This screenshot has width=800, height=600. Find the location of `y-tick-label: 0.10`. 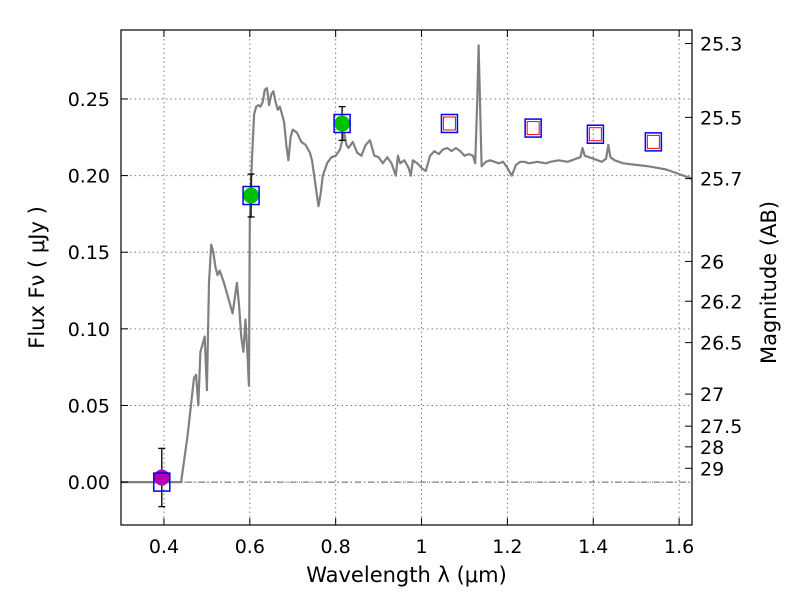

y-tick-label: 0.10 is located at coordinates (89, 330).